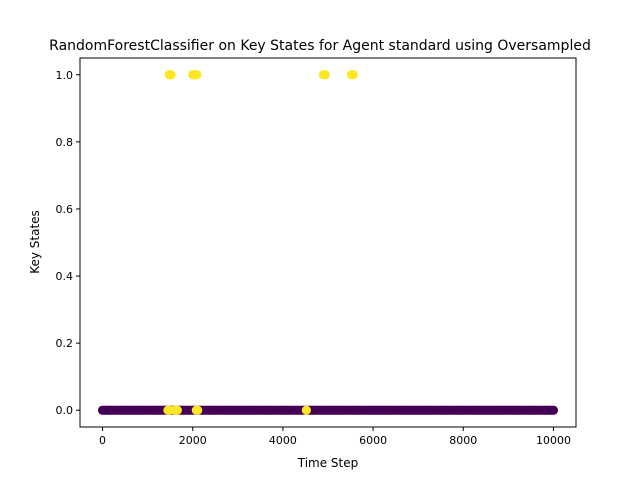 This screenshot has height=480, width=640. Describe the element at coordinates (283, 440) in the screenshot. I see `x-tick-label: 4000` at that location.